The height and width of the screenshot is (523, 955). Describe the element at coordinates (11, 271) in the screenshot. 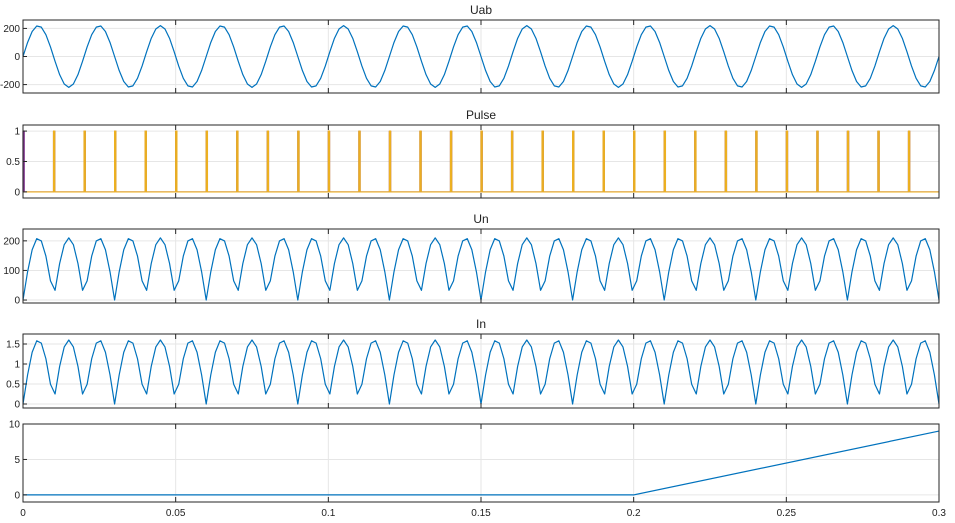

I see `y-tick-label: 100` at that location.